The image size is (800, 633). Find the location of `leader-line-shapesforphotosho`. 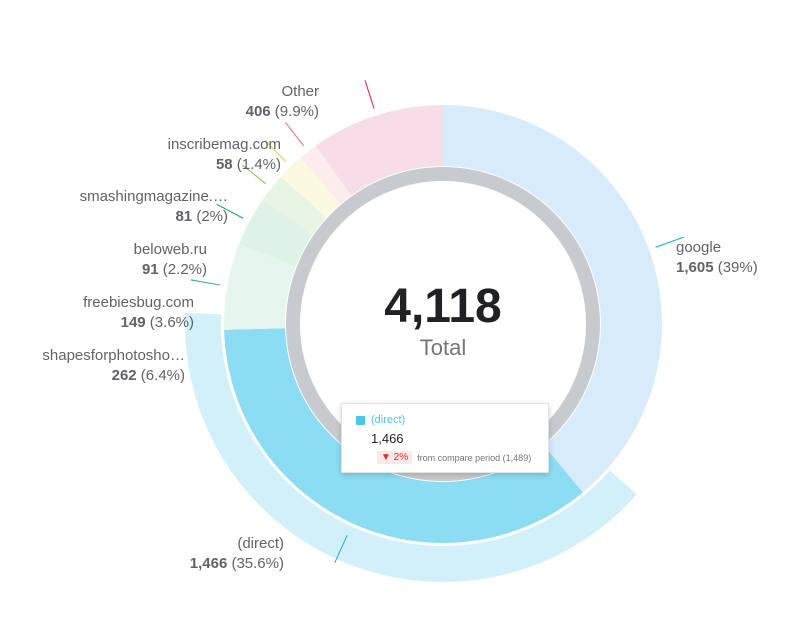

leader-line-shapesforphotosho is located at coordinates (205, 282).